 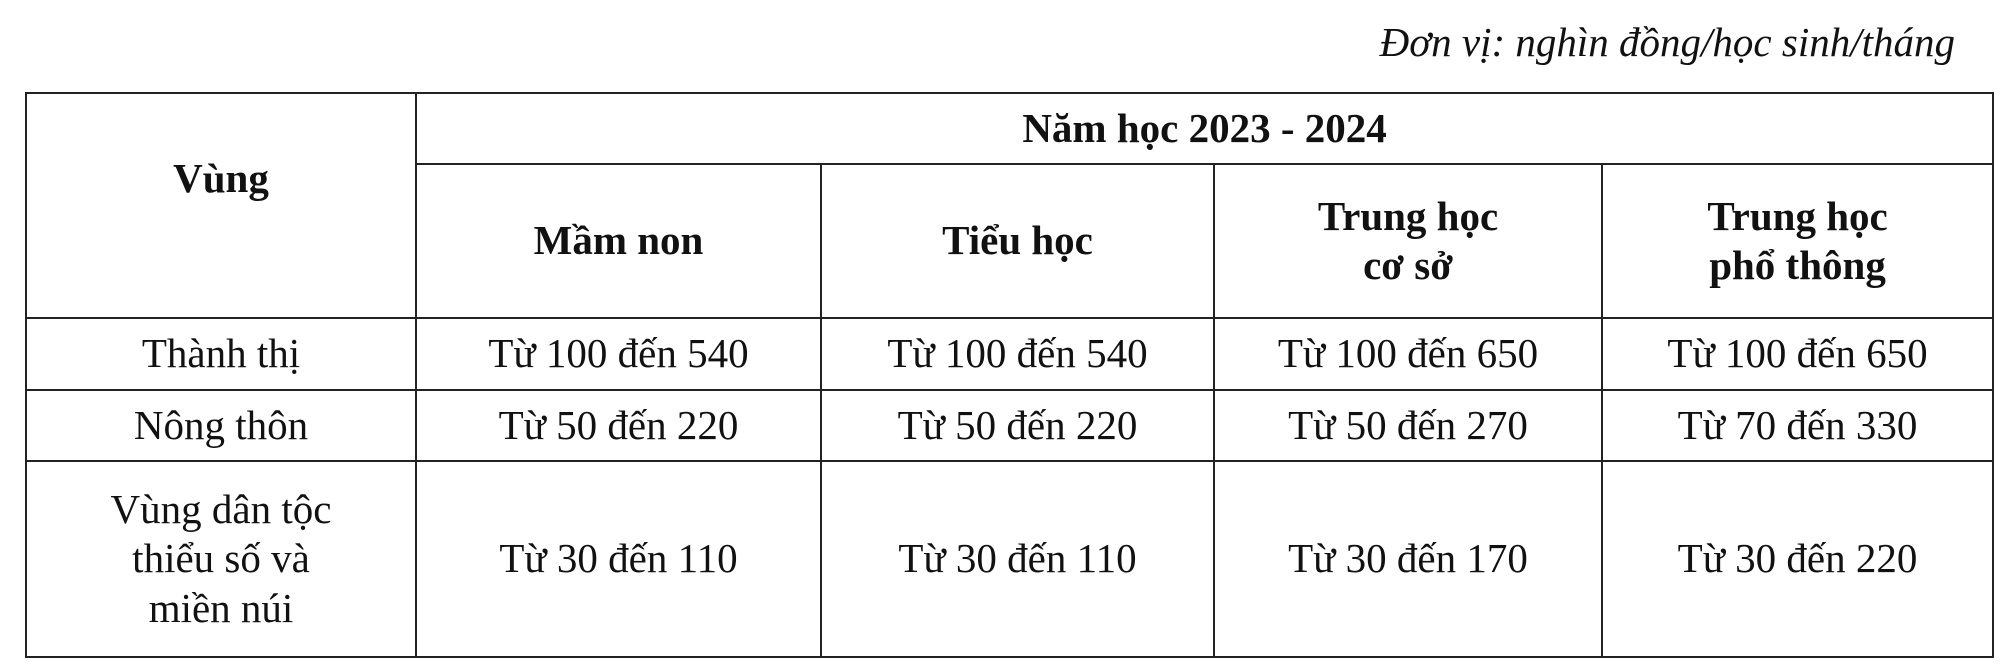 What do you see at coordinates (221, 425) in the screenshot?
I see `region-cell: Nông thôn` at bounding box center [221, 425].